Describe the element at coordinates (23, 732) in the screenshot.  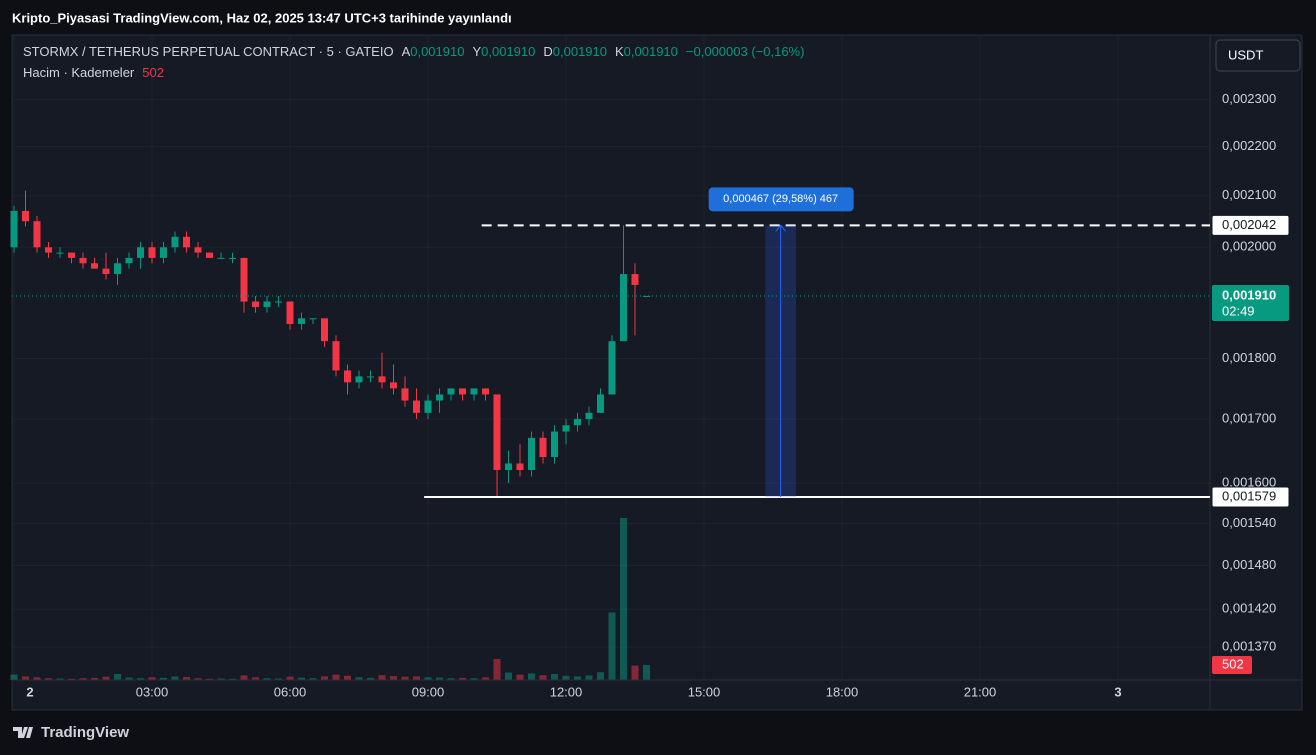
I see `brand-icon` at that location.